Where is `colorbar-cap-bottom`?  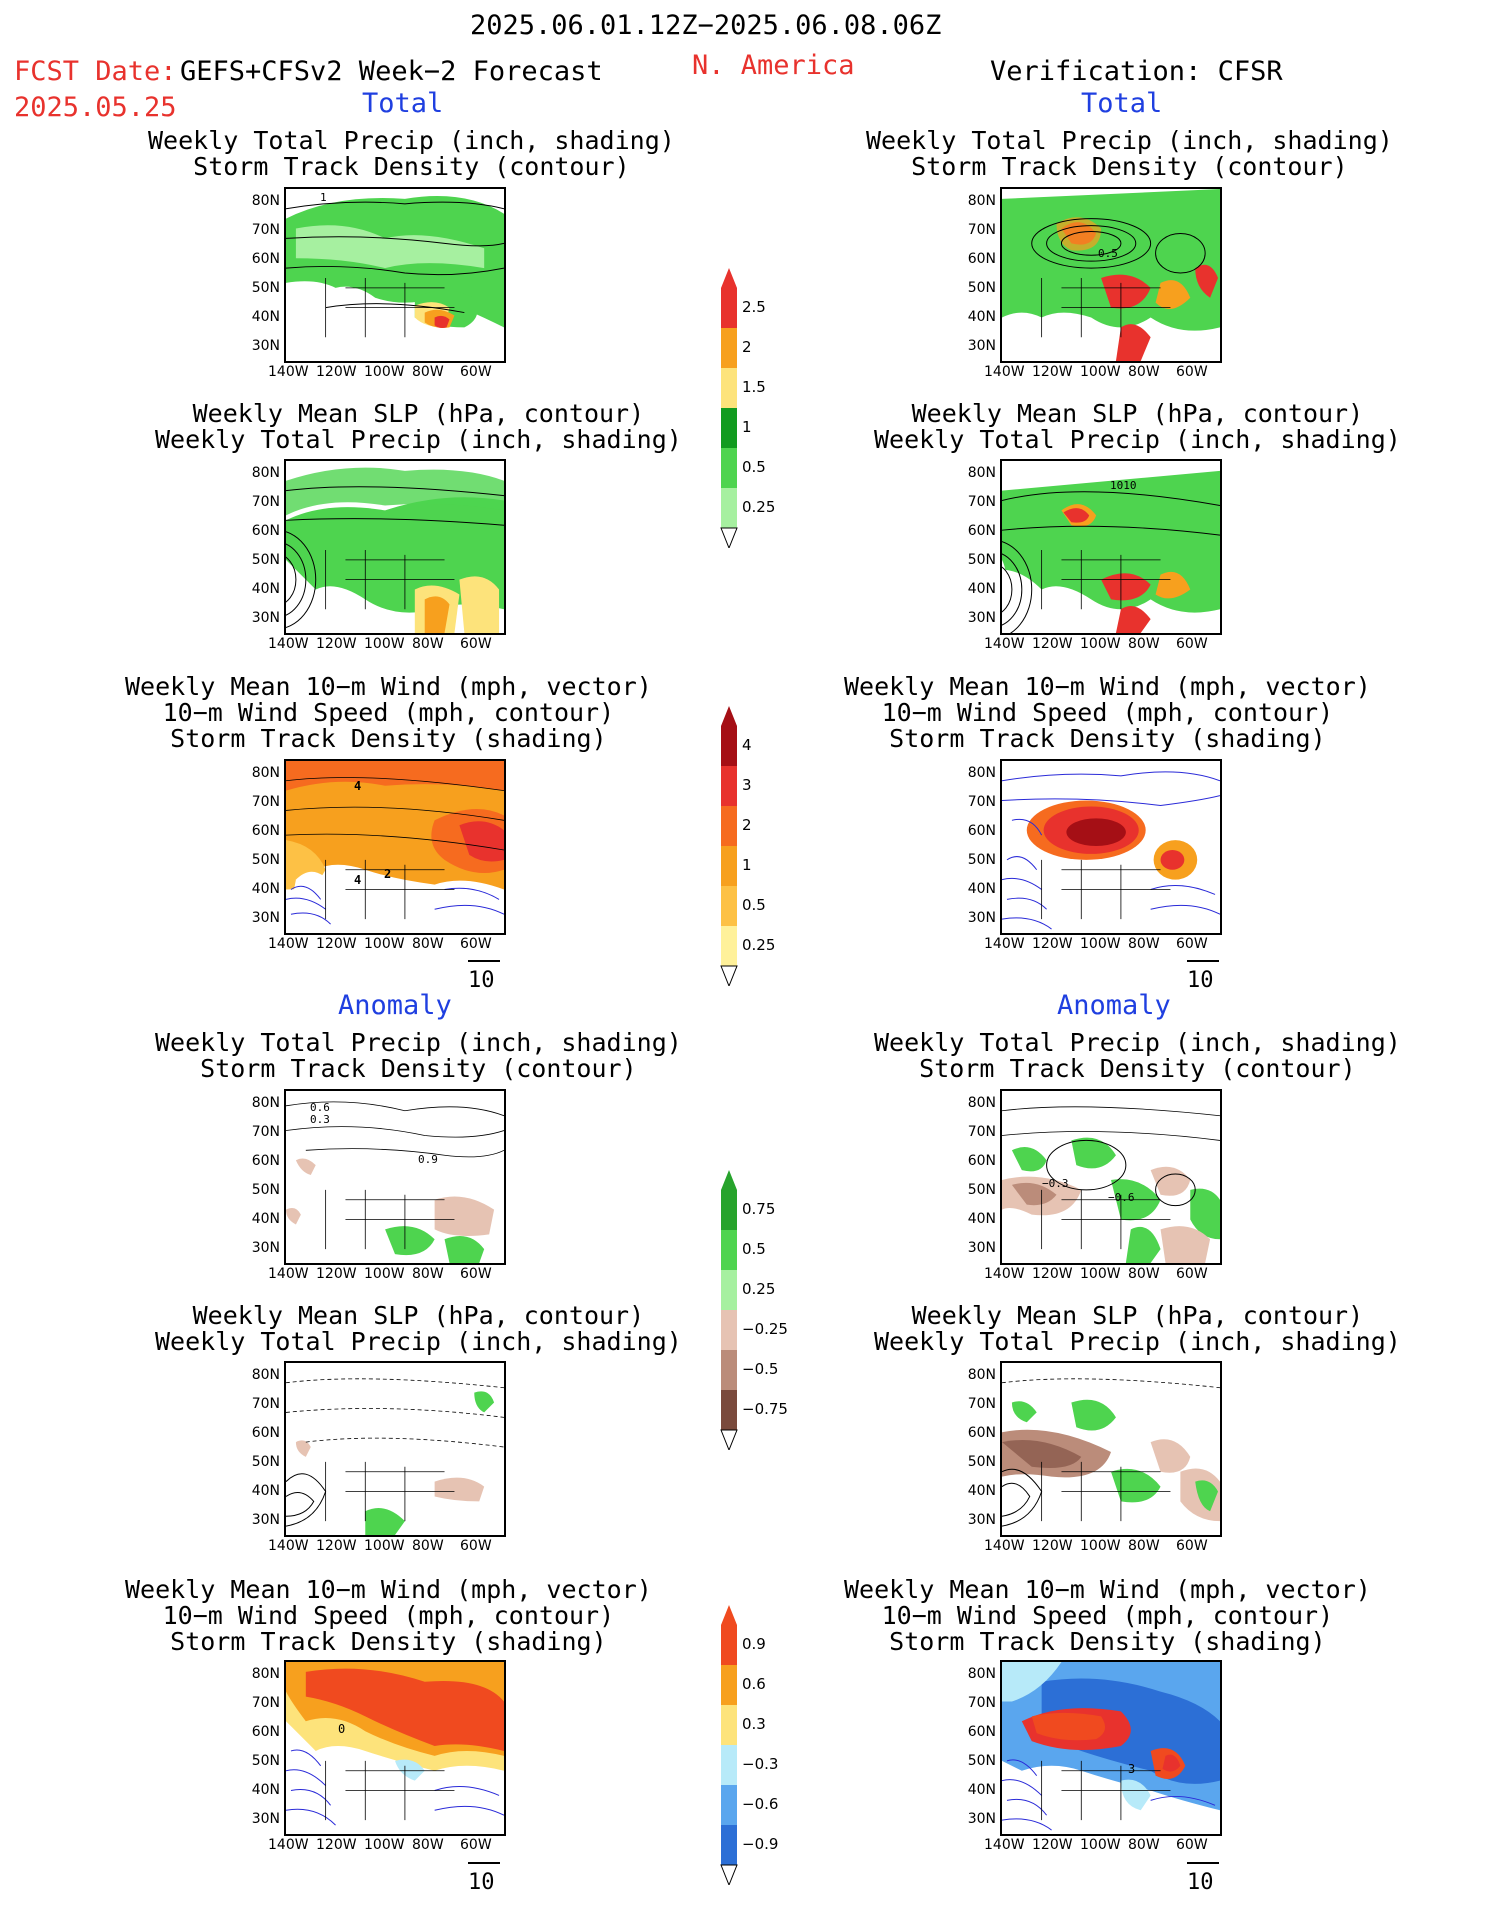
colorbar-cap-bottom is located at coordinates (729, 1439).